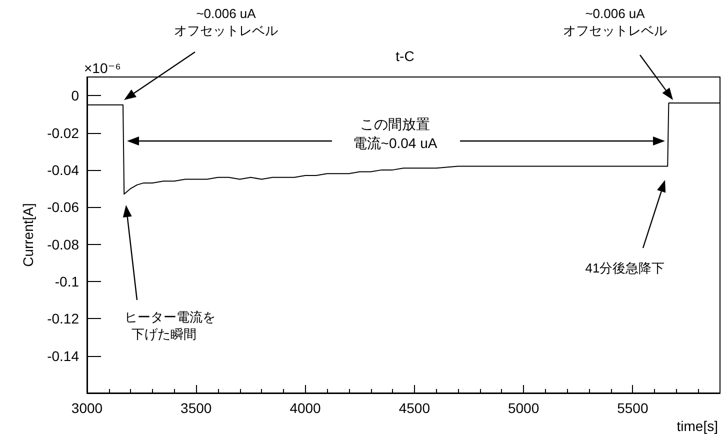 This screenshot has height=434, width=722. I want to click on x-tick-label: 4000, so click(306, 408).